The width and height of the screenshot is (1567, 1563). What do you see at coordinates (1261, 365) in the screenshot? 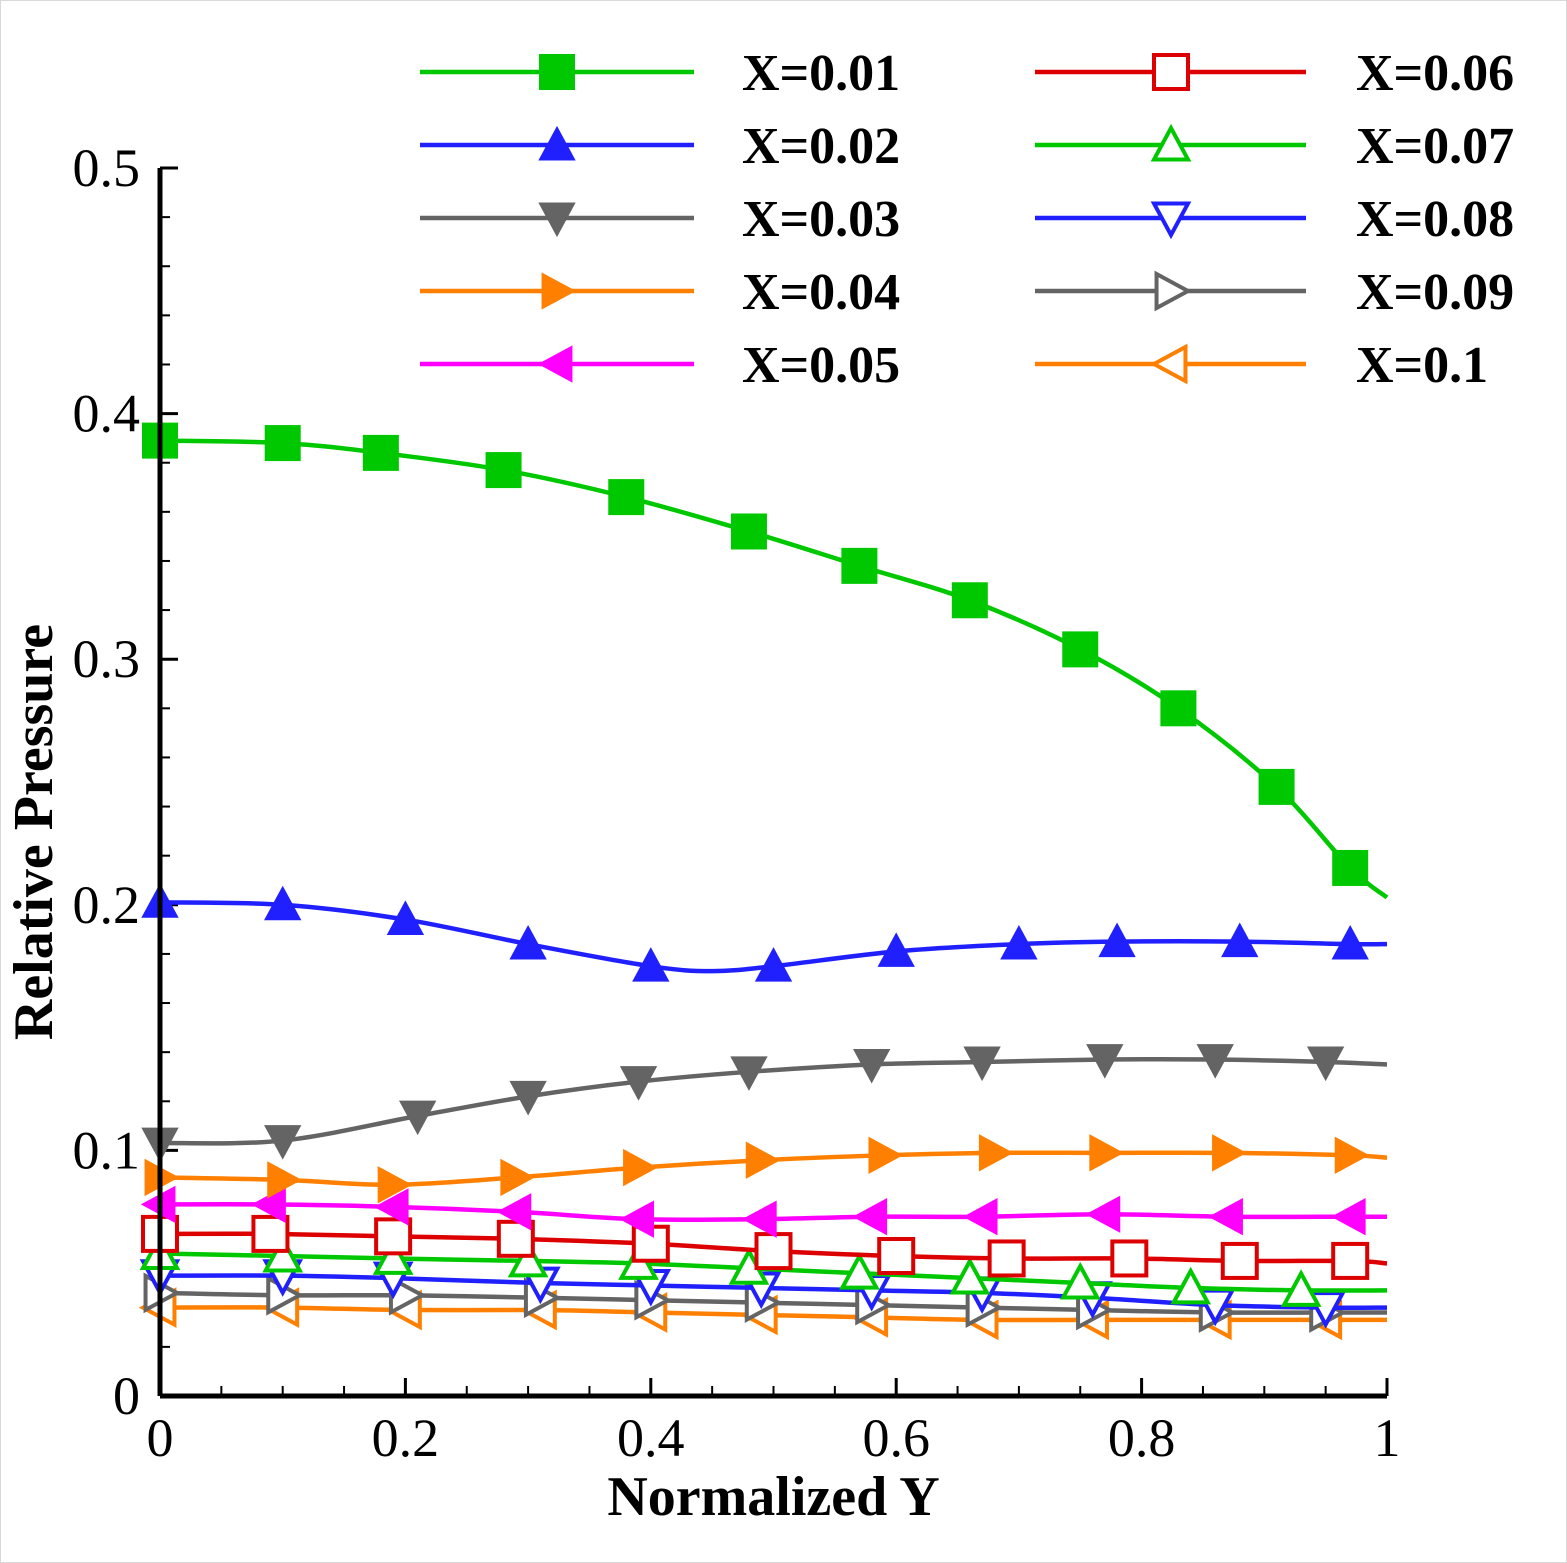
I see `legend-entry: X=0.1` at bounding box center [1261, 365].